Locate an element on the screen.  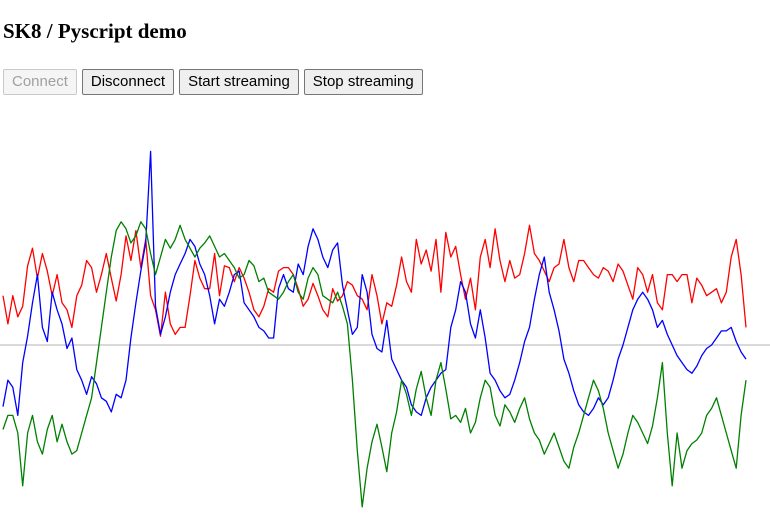
stop-streaming-button: Stop streaming is located at coordinates (363, 82).